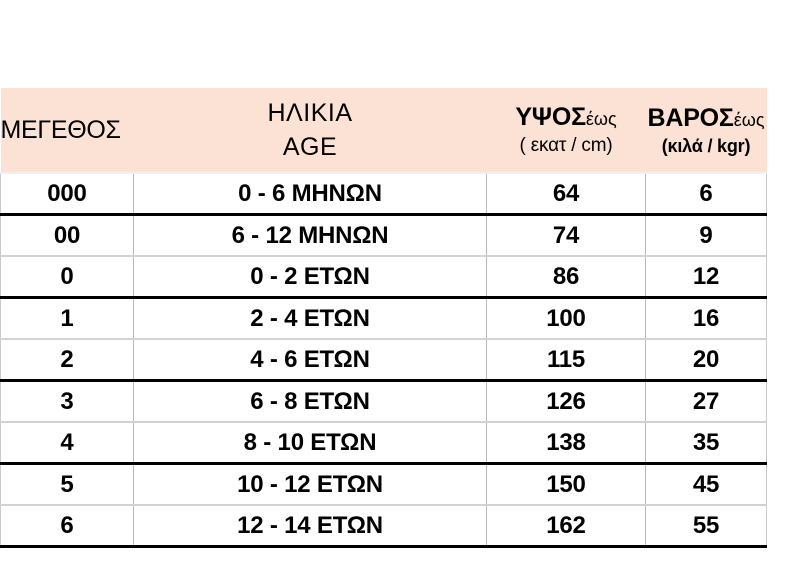 The image size is (800, 582). I want to click on cell-size: 4, so click(67, 442).